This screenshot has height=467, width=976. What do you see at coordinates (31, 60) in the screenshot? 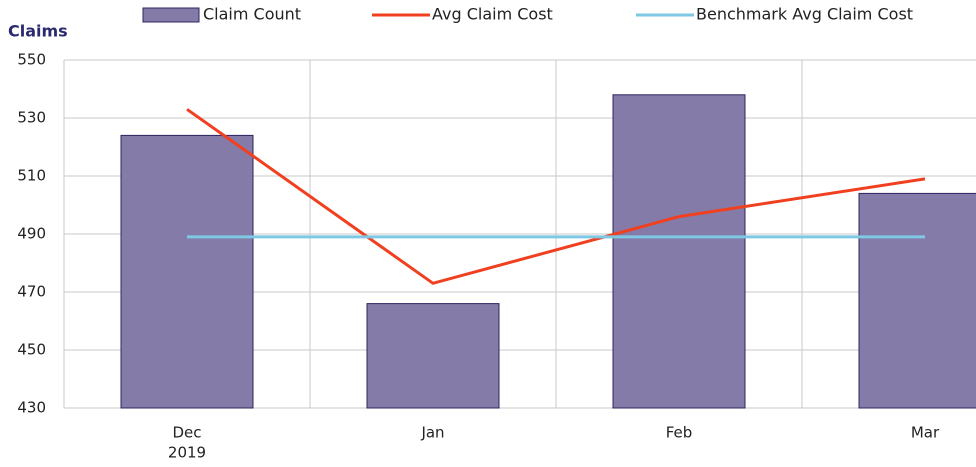
I see `y-tick-label: 550` at bounding box center [31, 60].